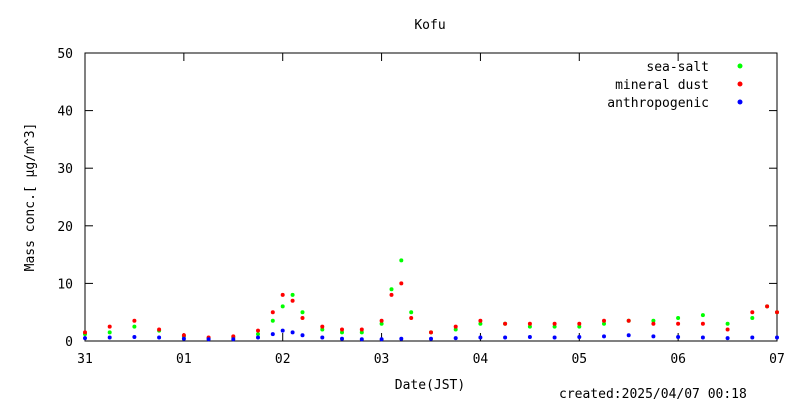 This screenshot has height=400, width=800. What do you see at coordinates (184, 359) in the screenshot?
I see `x-tick-label: 01` at bounding box center [184, 359].